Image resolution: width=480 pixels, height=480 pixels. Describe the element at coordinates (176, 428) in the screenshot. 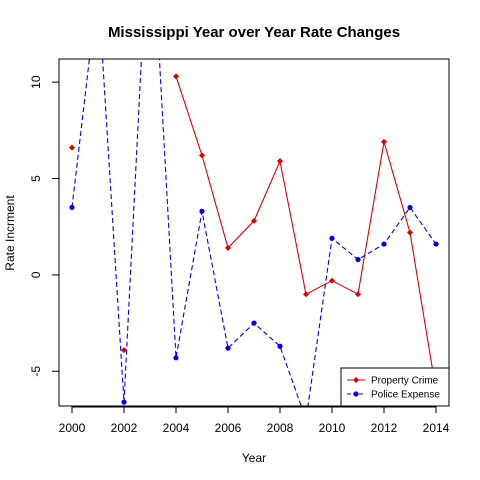

I see `x-tick-label: 2004` at that location.